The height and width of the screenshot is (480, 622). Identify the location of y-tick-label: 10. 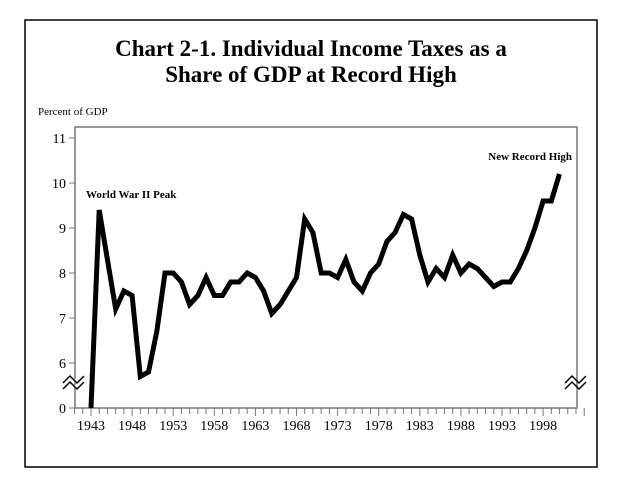
(59, 184).